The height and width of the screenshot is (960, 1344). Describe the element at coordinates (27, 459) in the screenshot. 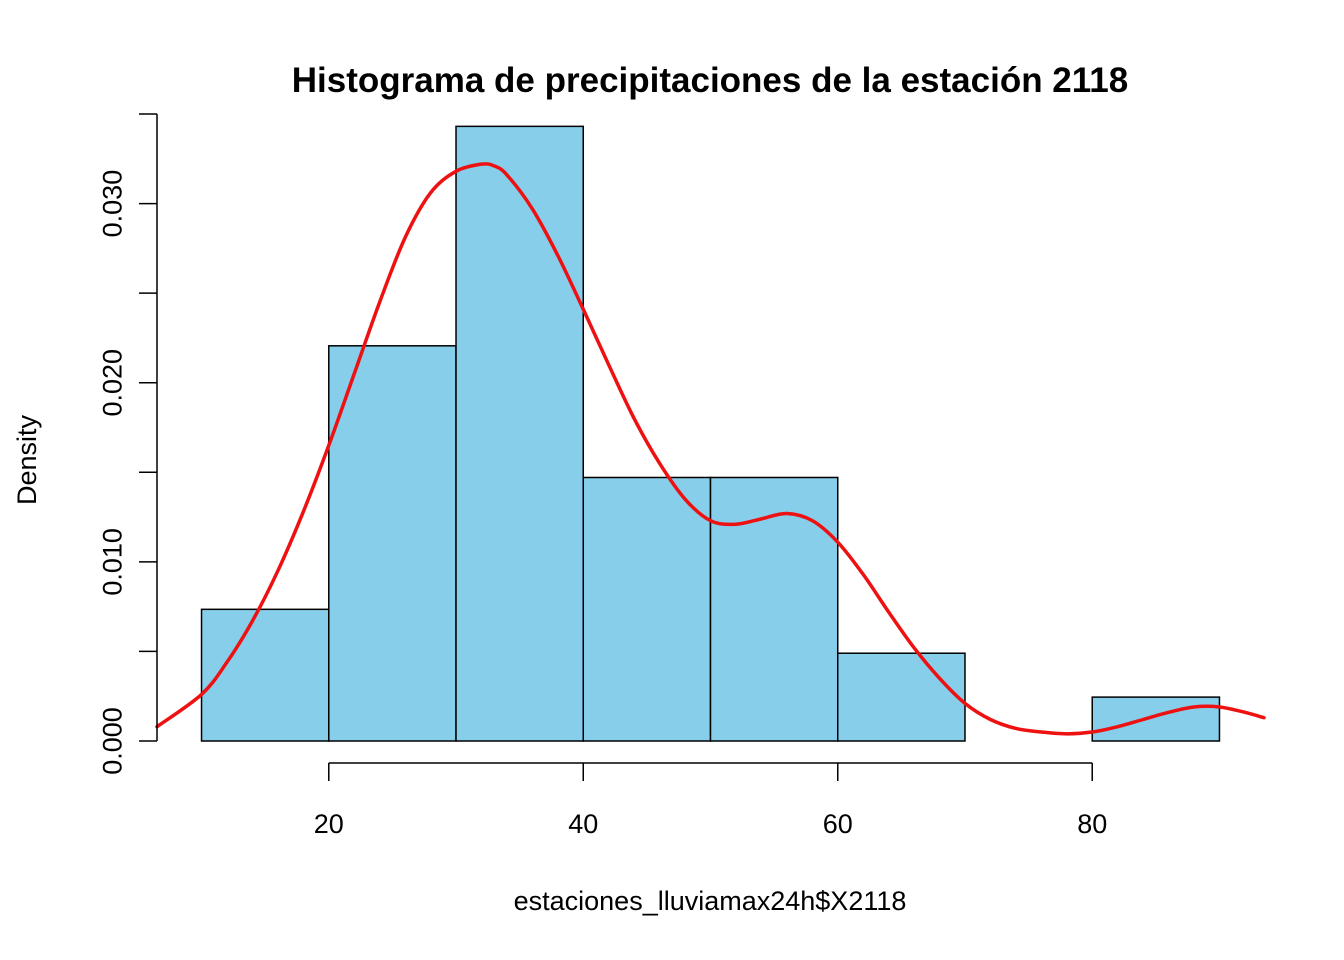

I see `y-axis-label: Density` at that location.